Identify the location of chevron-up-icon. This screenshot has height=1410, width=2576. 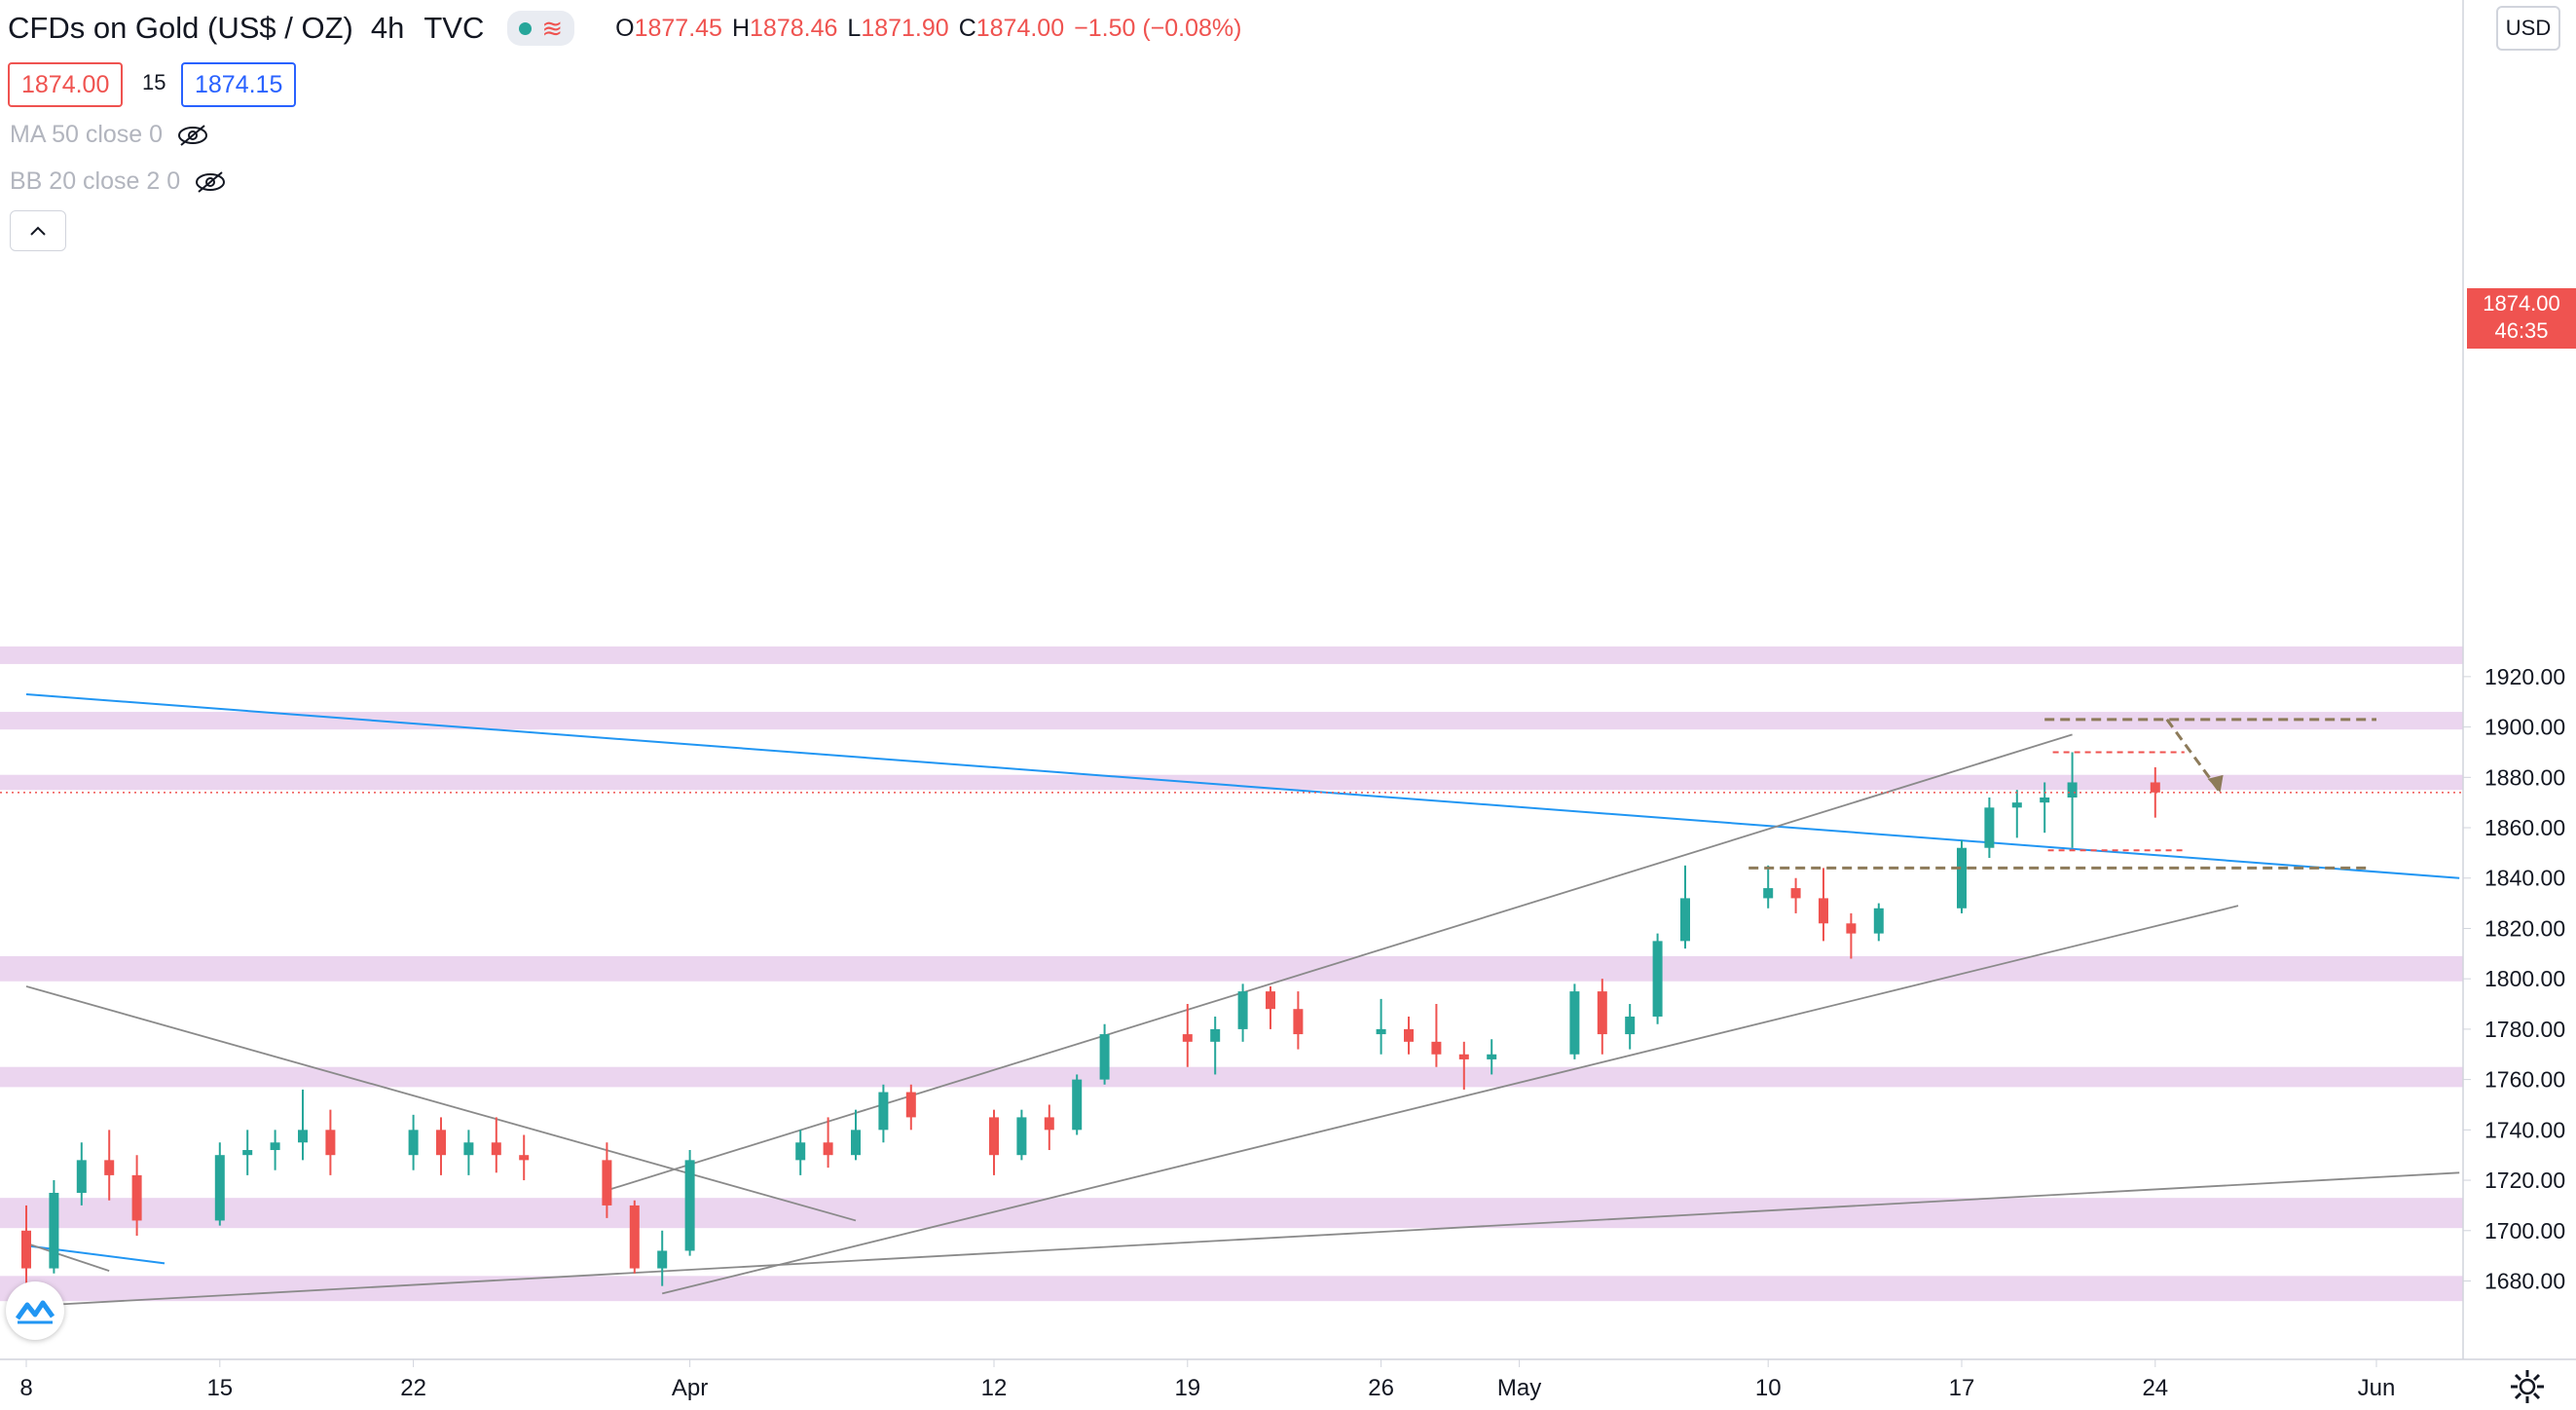
(38, 231).